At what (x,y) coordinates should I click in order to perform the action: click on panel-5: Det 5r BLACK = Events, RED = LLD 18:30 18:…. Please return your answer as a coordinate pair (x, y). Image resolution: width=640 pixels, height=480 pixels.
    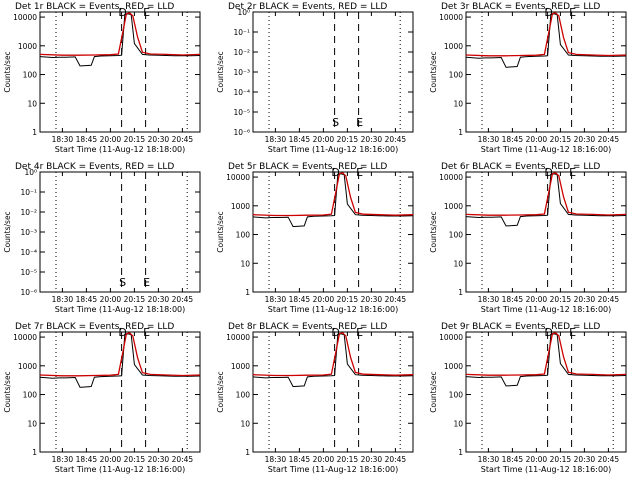
    Looking at the image, I should click on (315, 238).